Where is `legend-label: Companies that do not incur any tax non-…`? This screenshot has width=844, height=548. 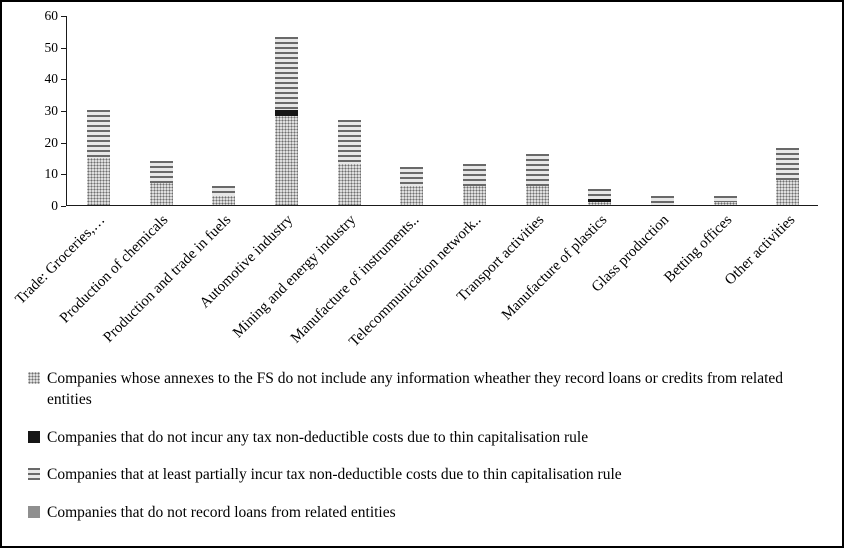
legend-label: Companies that do not incur any tax non-… is located at coordinates (318, 437).